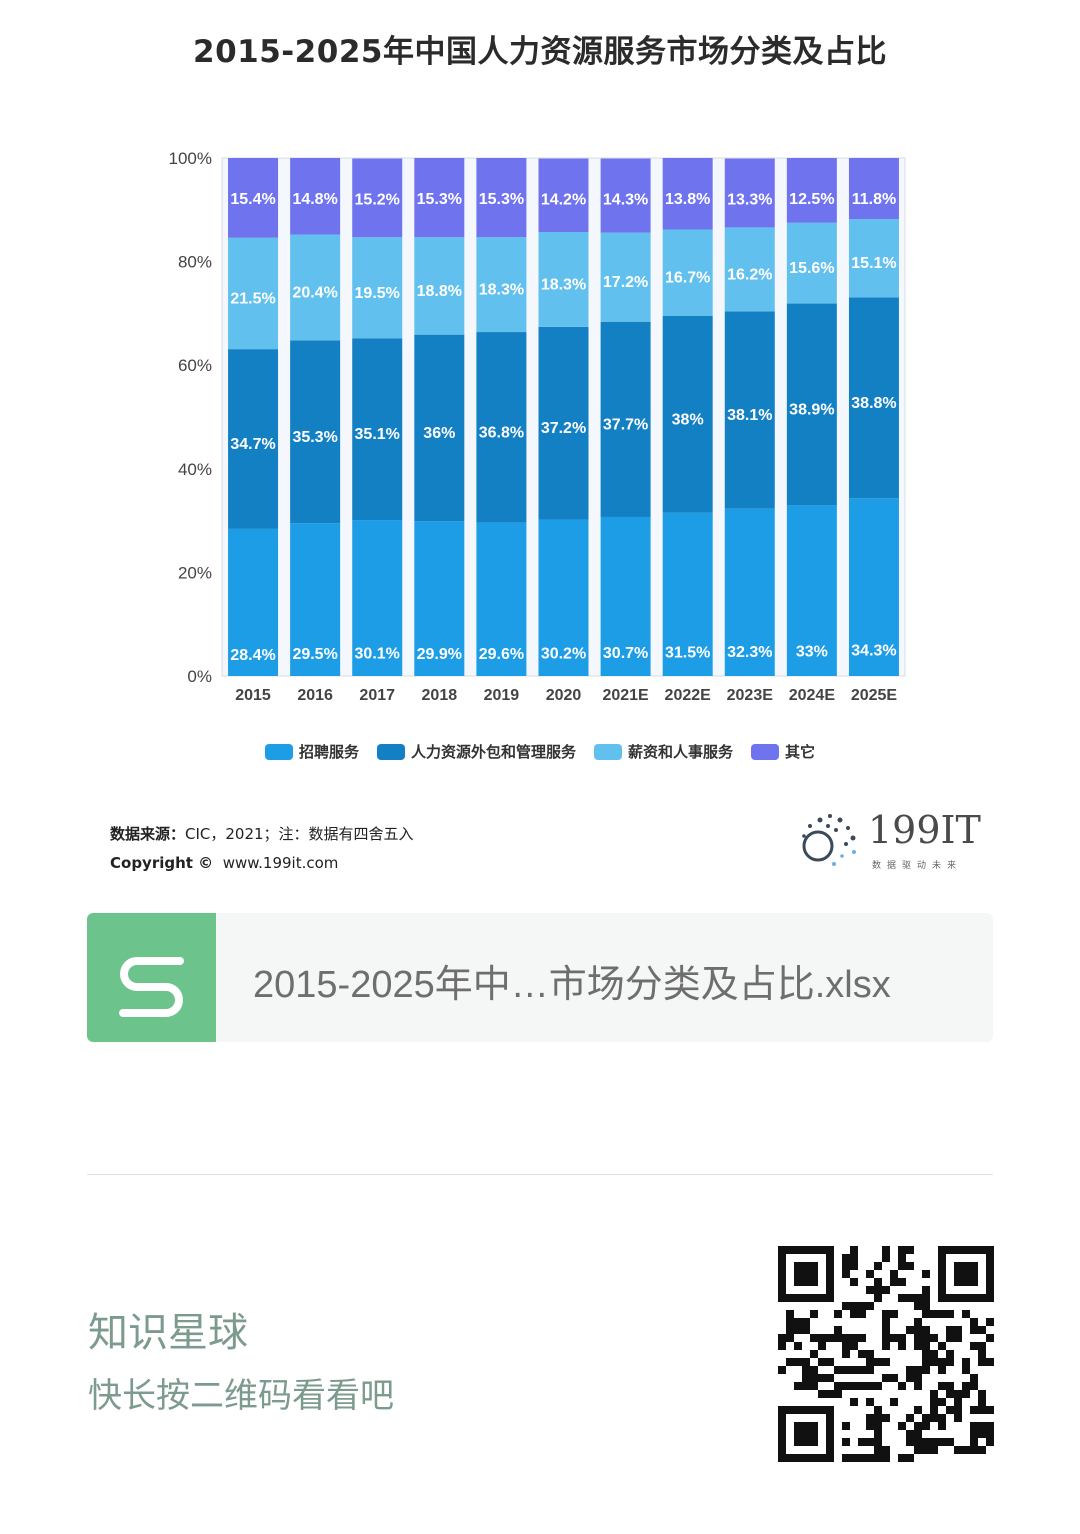  What do you see at coordinates (311, 751) in the screenshot?
I see `legend-item: 招聘服务` at bounding box center [311, 751].